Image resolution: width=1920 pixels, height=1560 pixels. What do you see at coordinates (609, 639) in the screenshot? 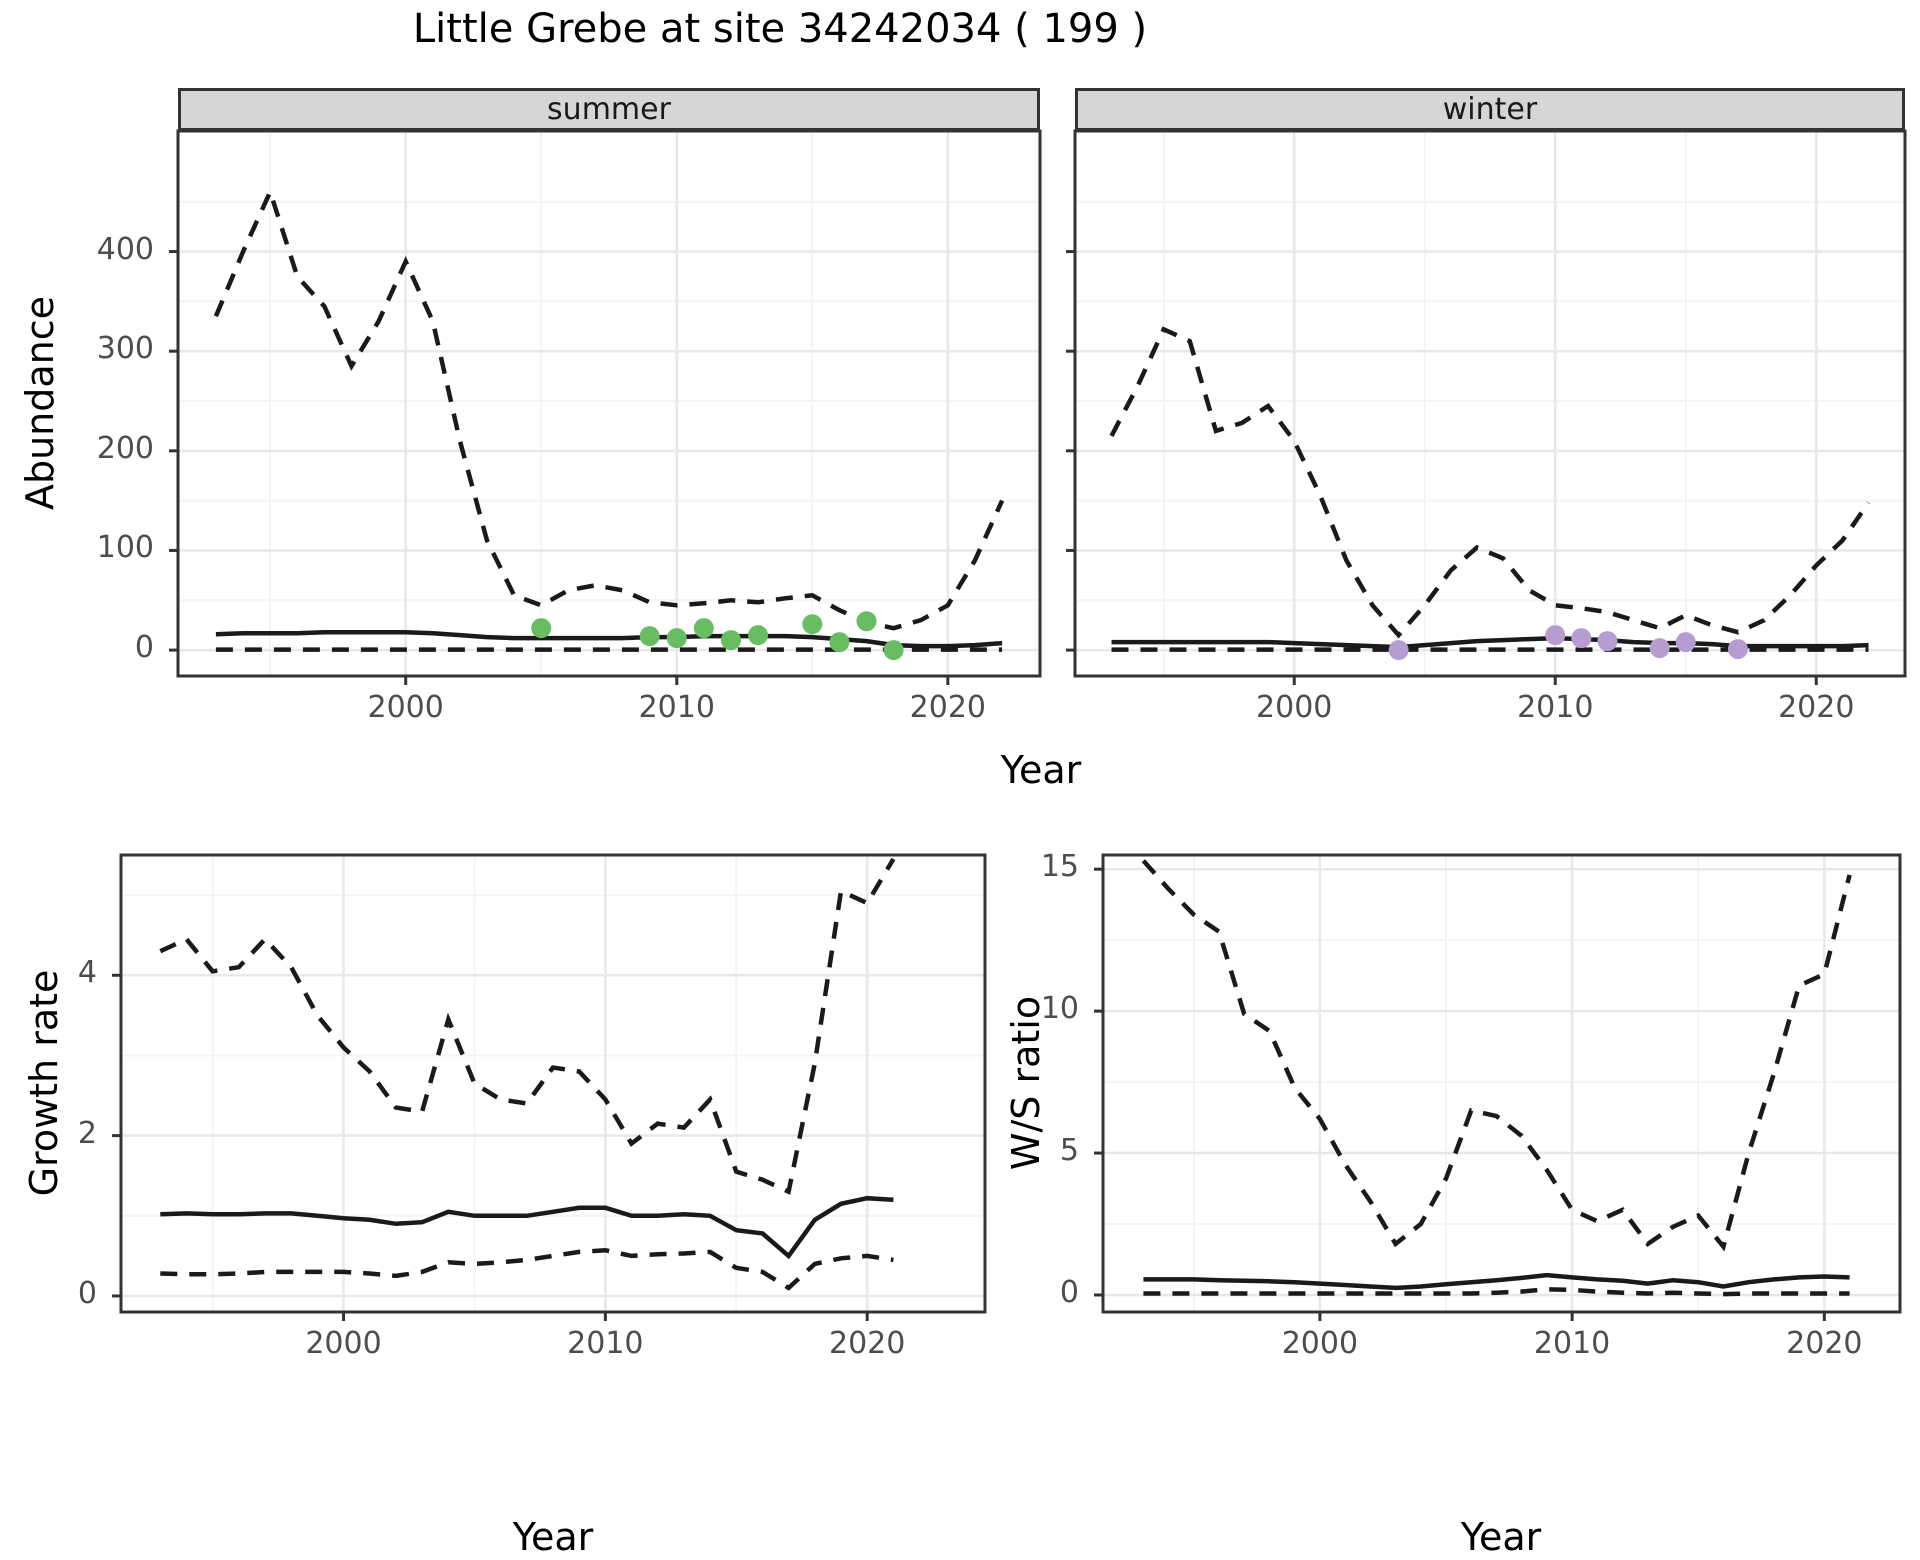
I see `abundance-summer-median-line` at bounding box center [609, 639].